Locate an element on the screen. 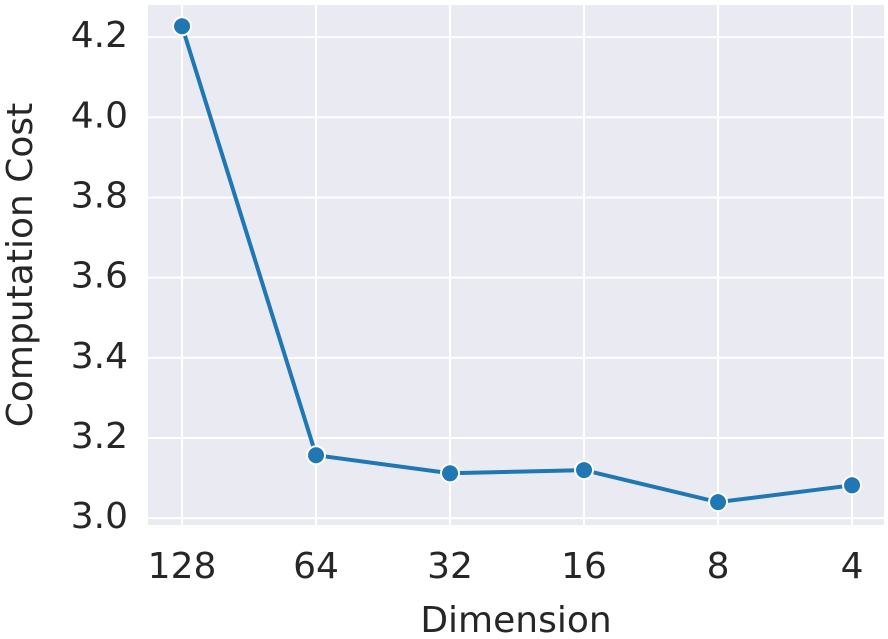 This screenshot has width=888, height=639. y-tick-label: 3.2 is located at coordinates (99, 436).